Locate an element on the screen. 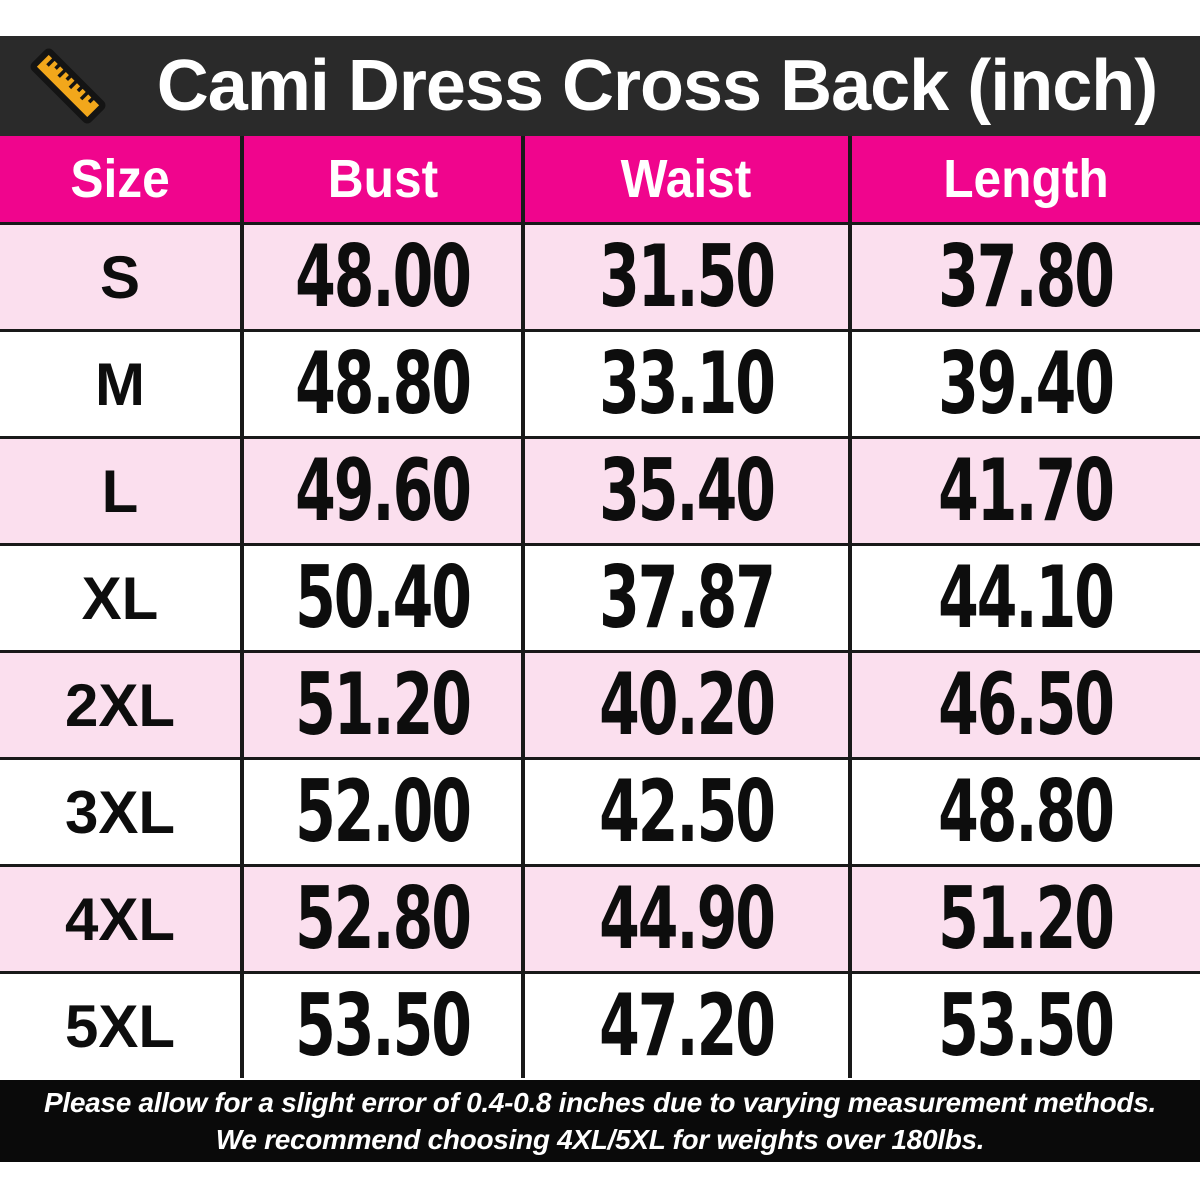 This screenshot has width=1200, height=1200. table-row: M 48.80 33.10 39.40 is located at coordinates (600, 383).